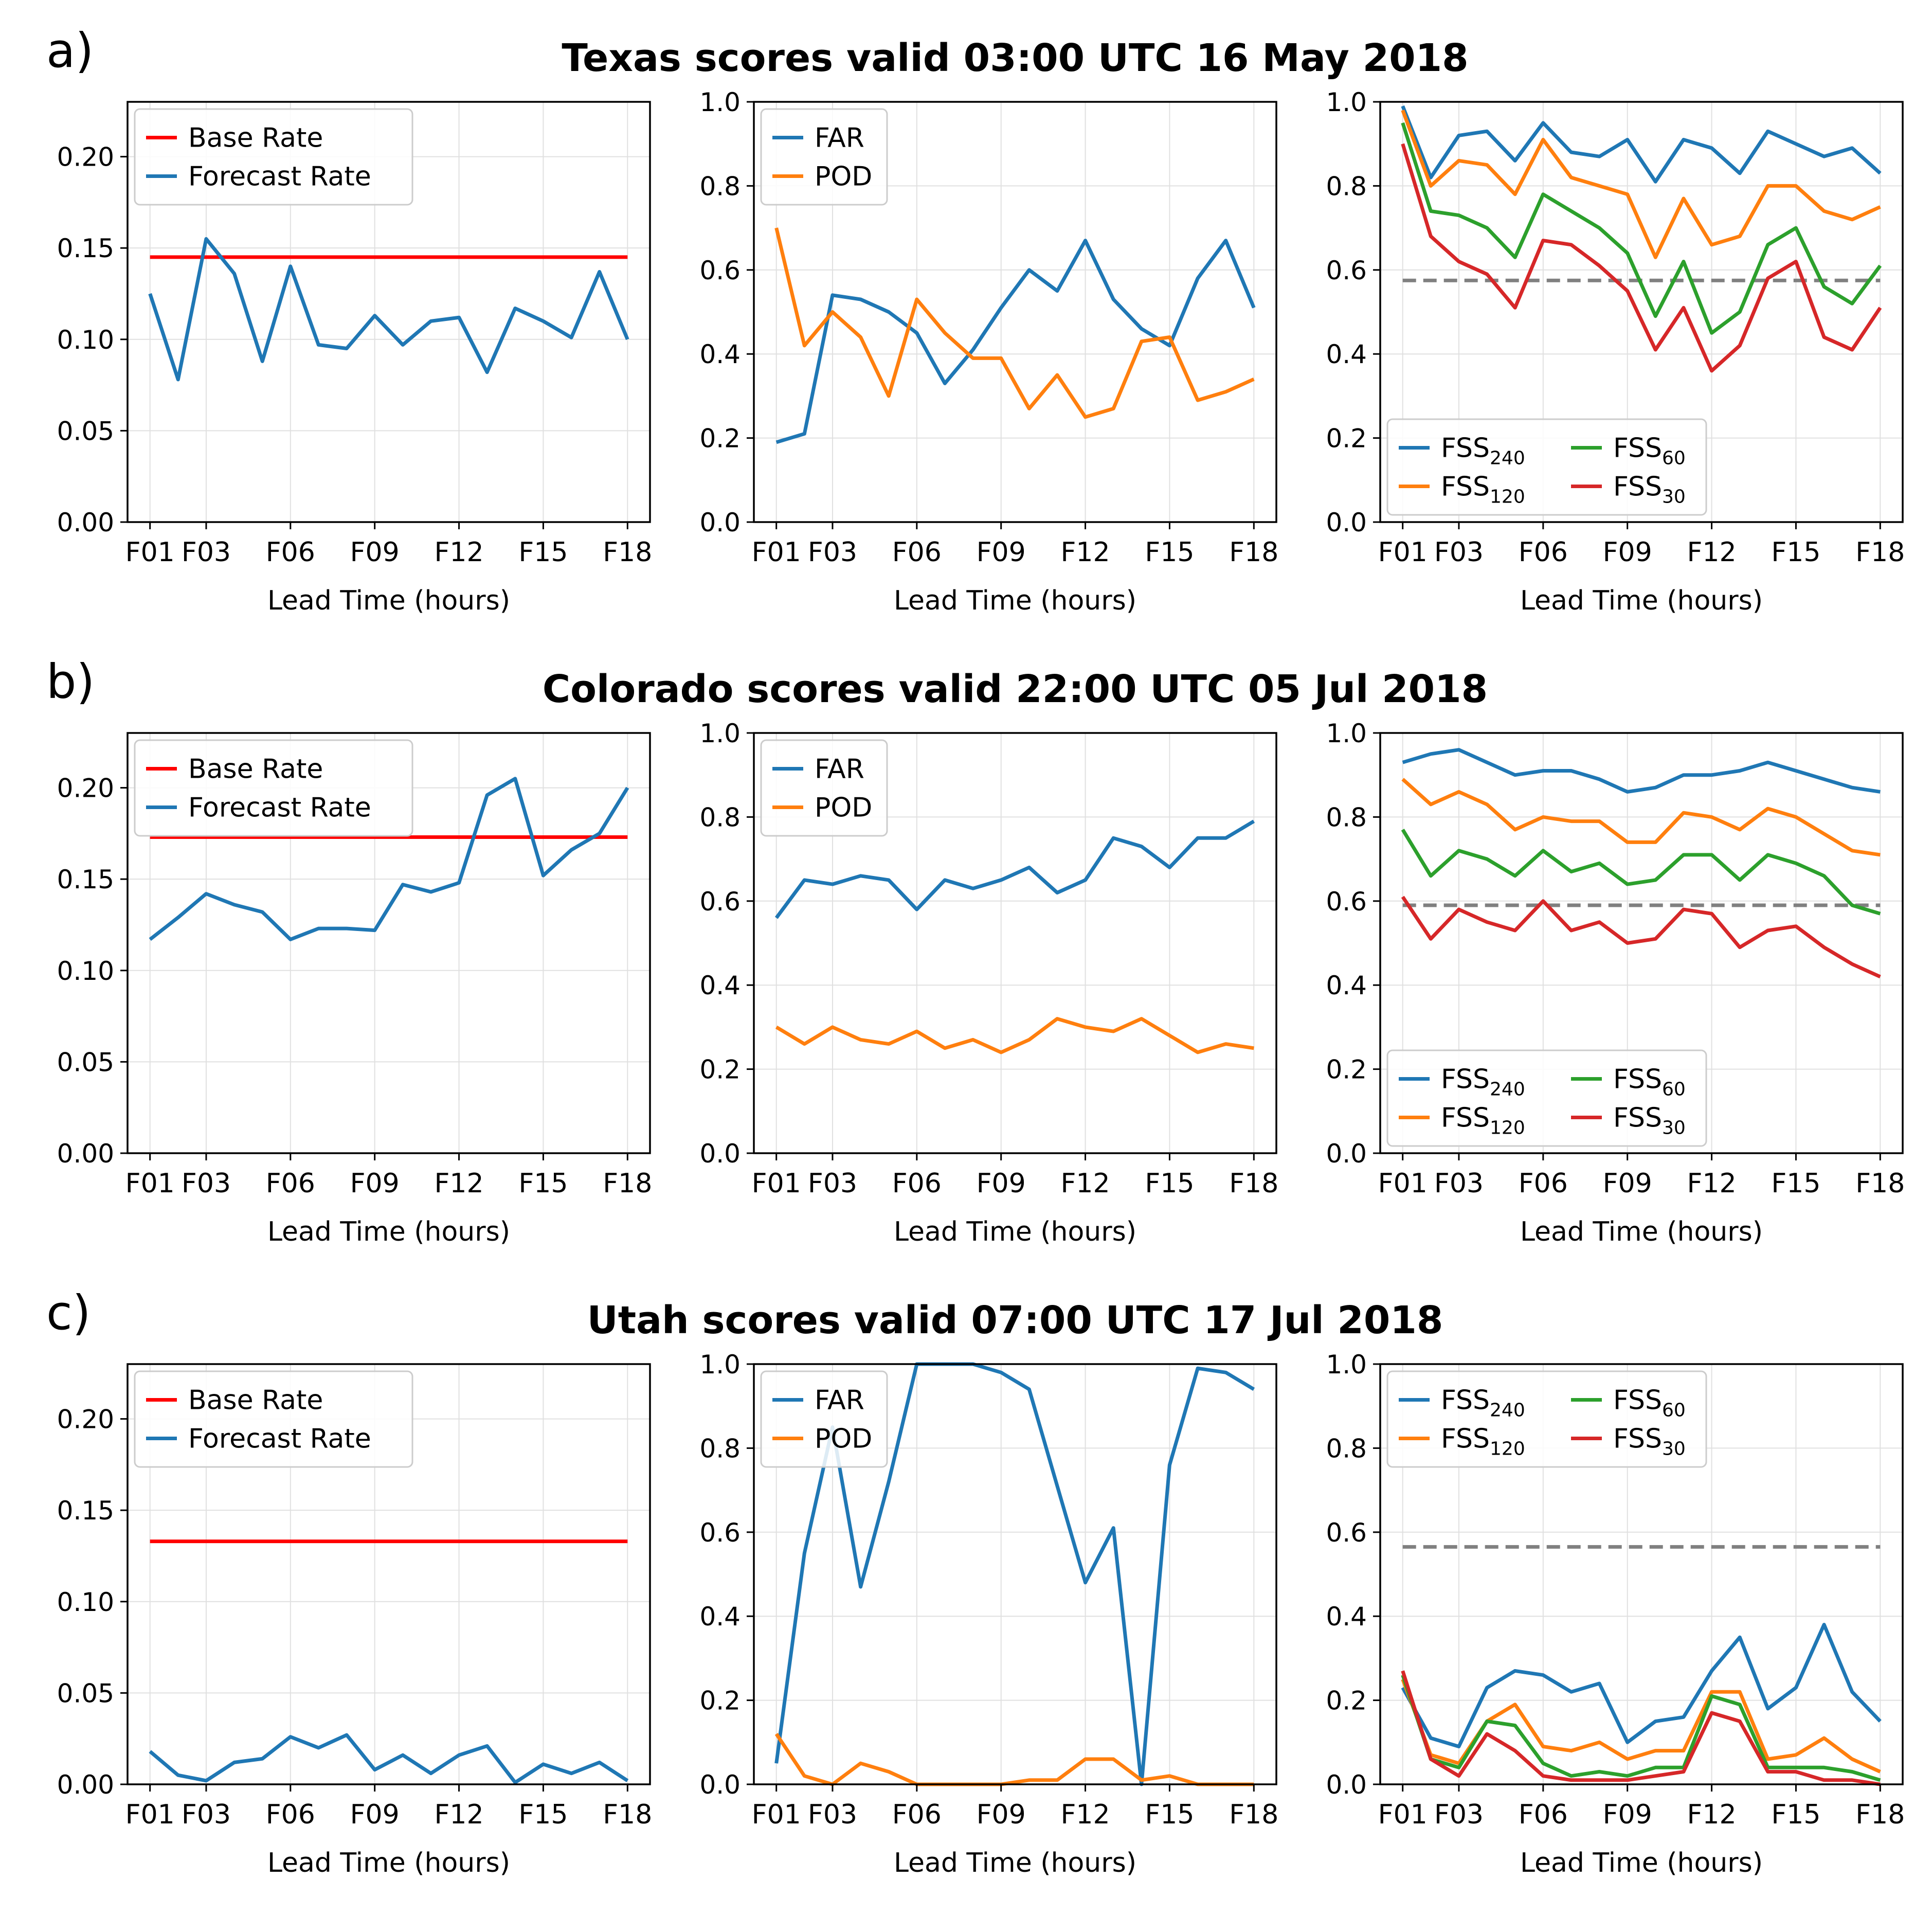 The width and height of the screenshot is (1932, 1916). What do you see at coordinates (279, 1439) in the screenshot?
I see `legend-label: Forecast Rate` at bounding box center [279, 1439].